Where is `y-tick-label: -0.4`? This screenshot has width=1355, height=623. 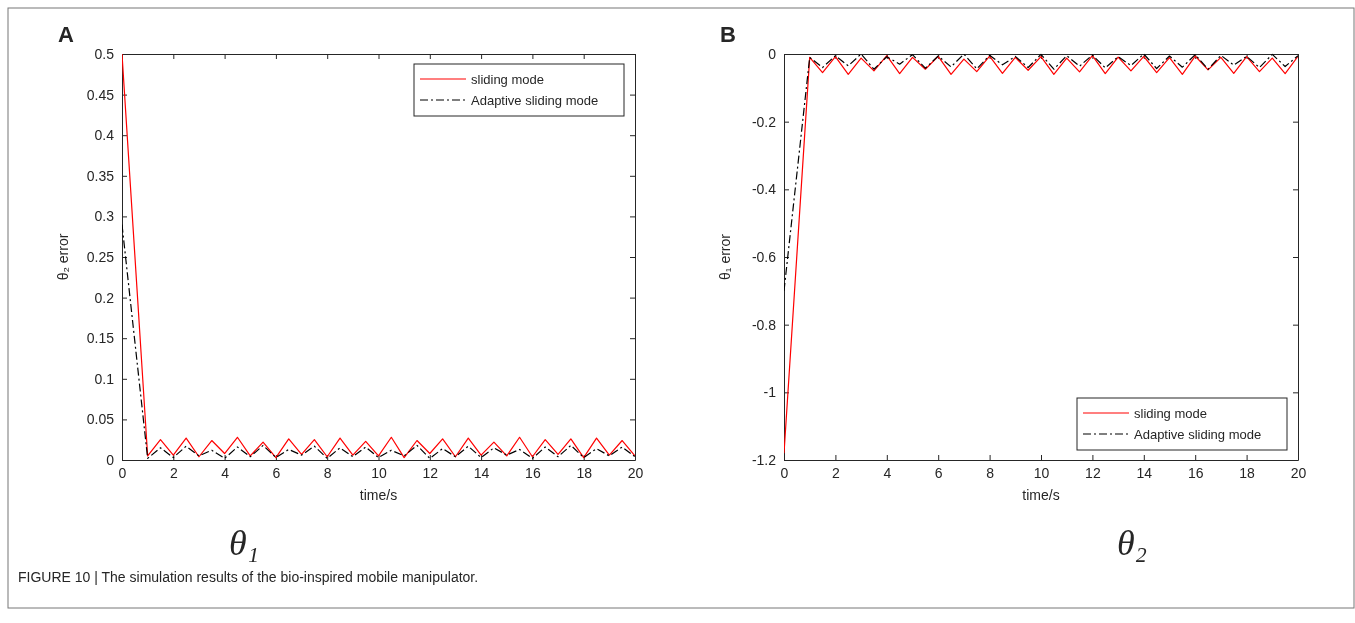 y-tick-label: -0.4 is located at coordinates (764, 189).